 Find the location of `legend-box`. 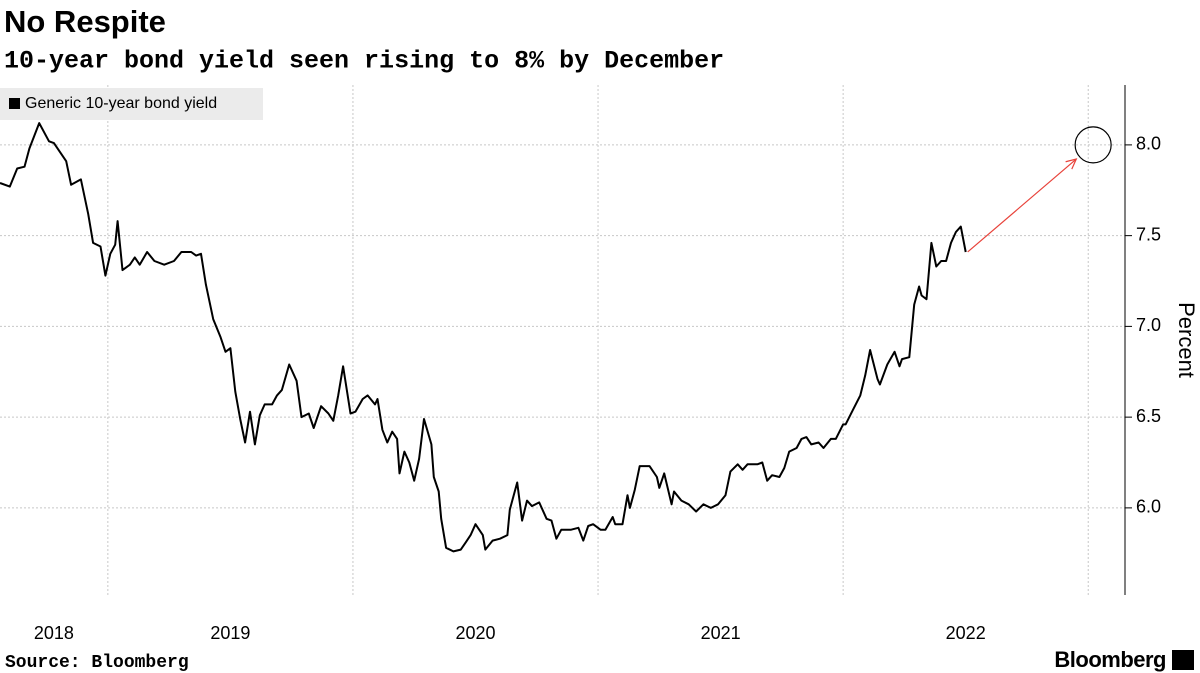

legend-box is located at coordinates (131, 104).